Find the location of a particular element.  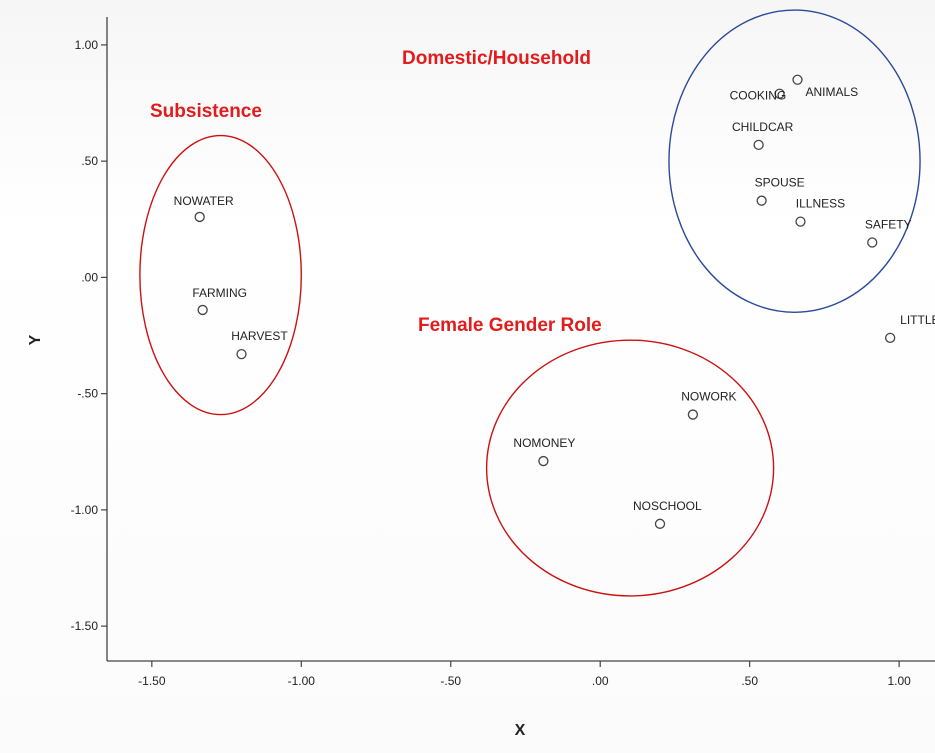

x-tick-label: -1.00 is located at coordinates (302, 681).